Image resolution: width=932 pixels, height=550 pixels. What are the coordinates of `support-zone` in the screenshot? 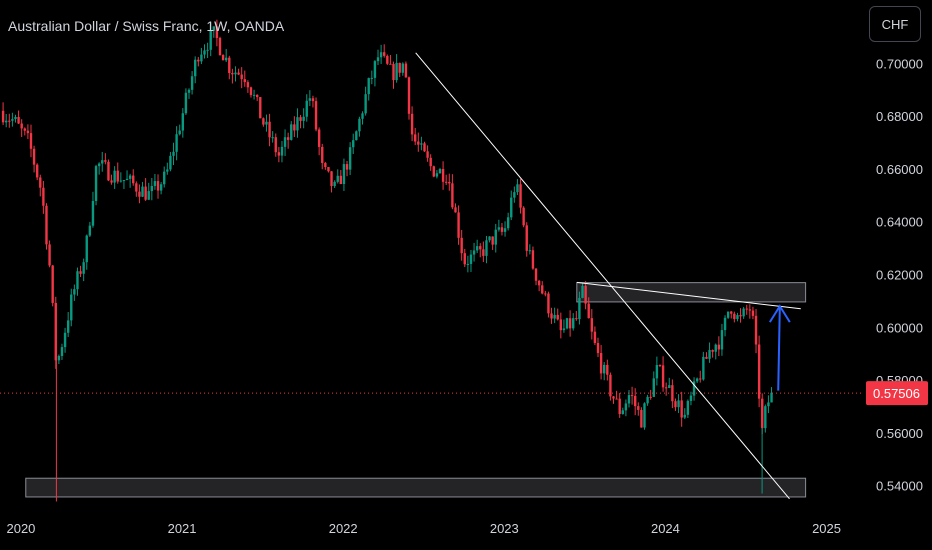 It's located at (416, 487).